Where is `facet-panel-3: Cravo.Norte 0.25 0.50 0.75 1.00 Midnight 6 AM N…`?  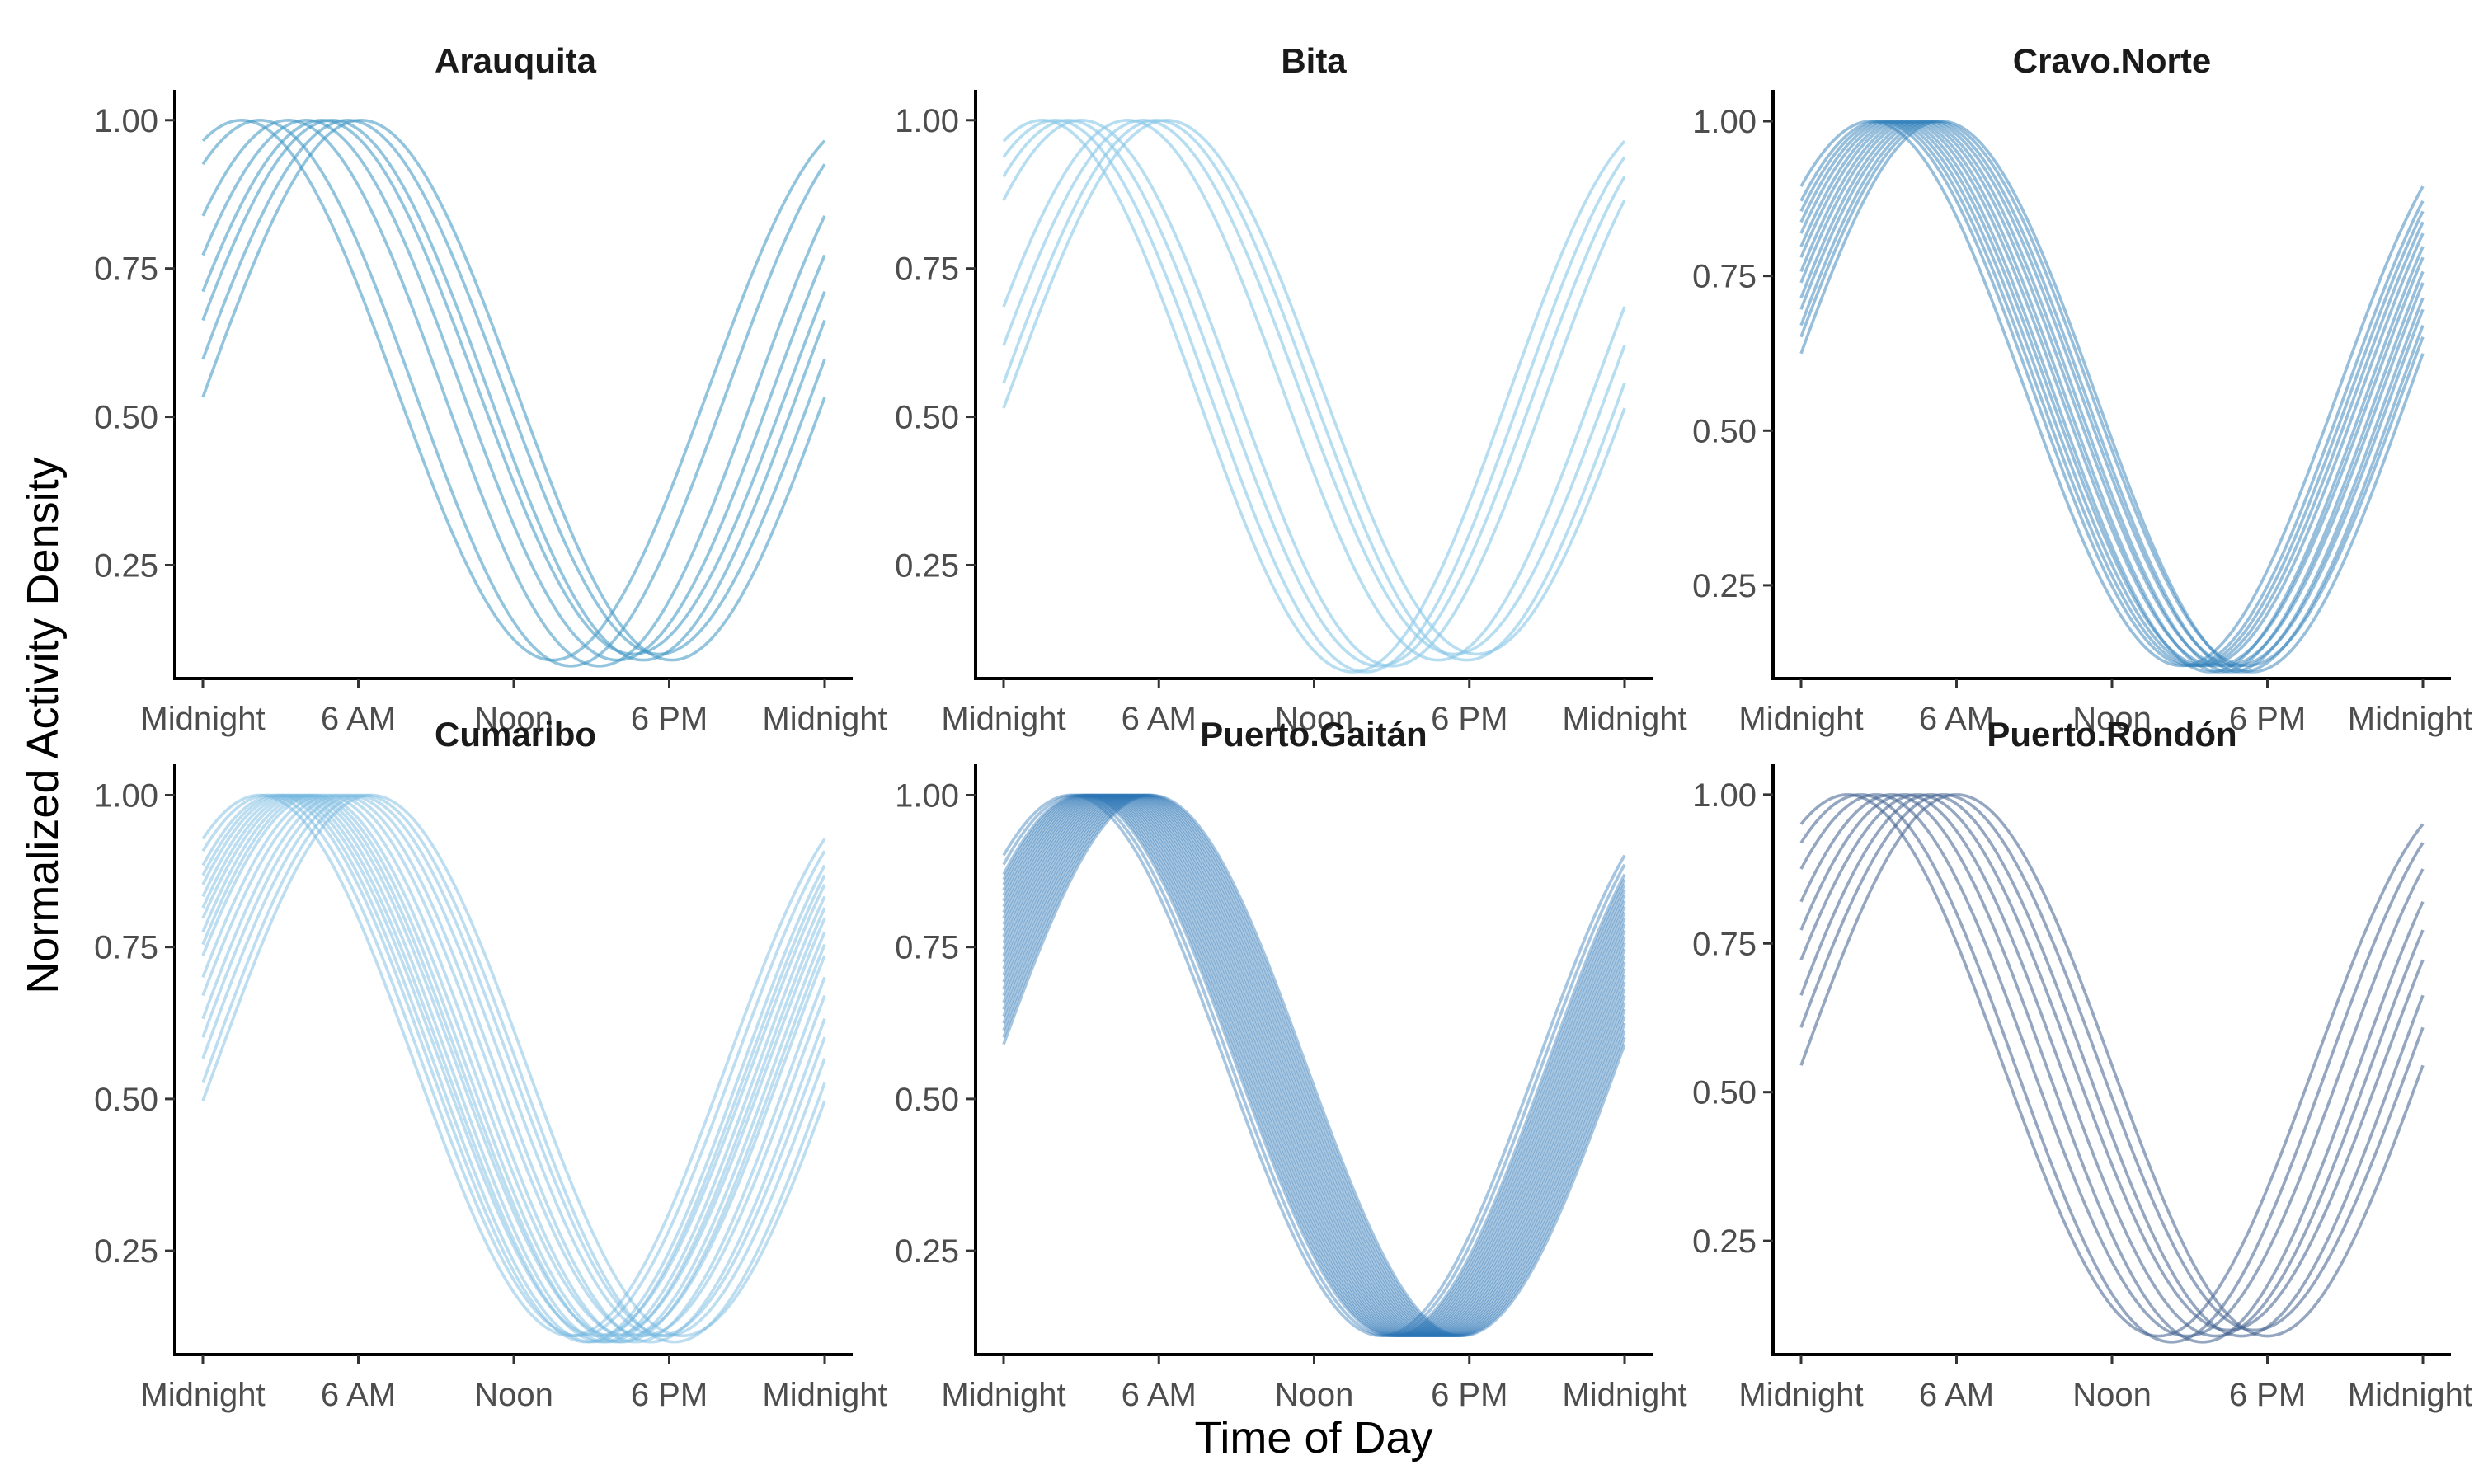
facet-panel-3: Cravo.Norte 0.25 0.50 0.75 1.00 Midnight 6 AM N… is located at coordinates (2082, 389).